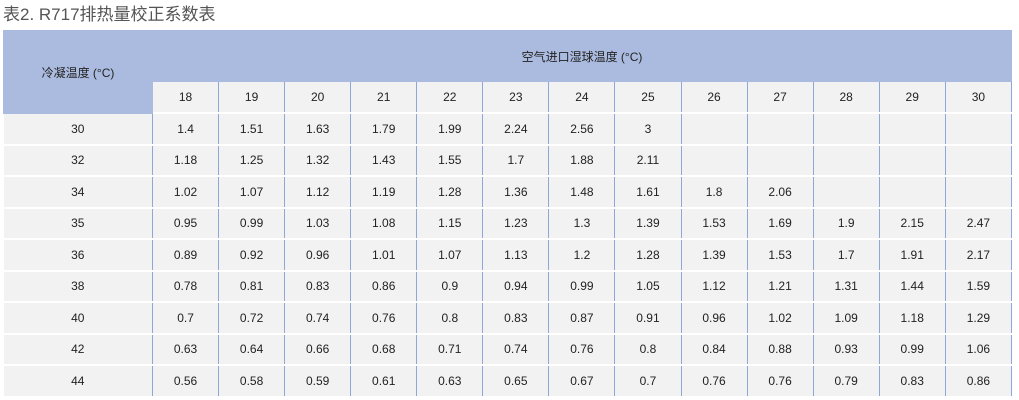 The height and width of the screenshot is (400, 1019). I want to click on table-cell: 0.88, so click(780, 349).